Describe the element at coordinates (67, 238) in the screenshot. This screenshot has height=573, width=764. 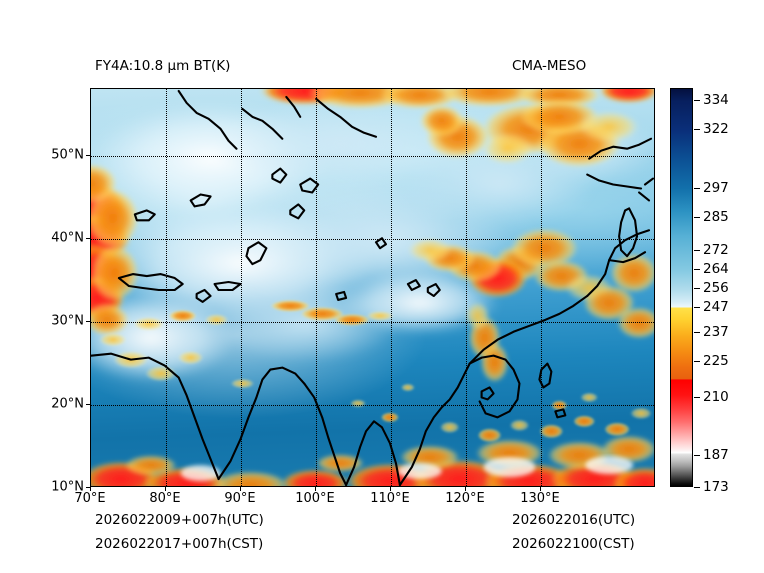
I see `ytick-label-40: 40°N` at that location.